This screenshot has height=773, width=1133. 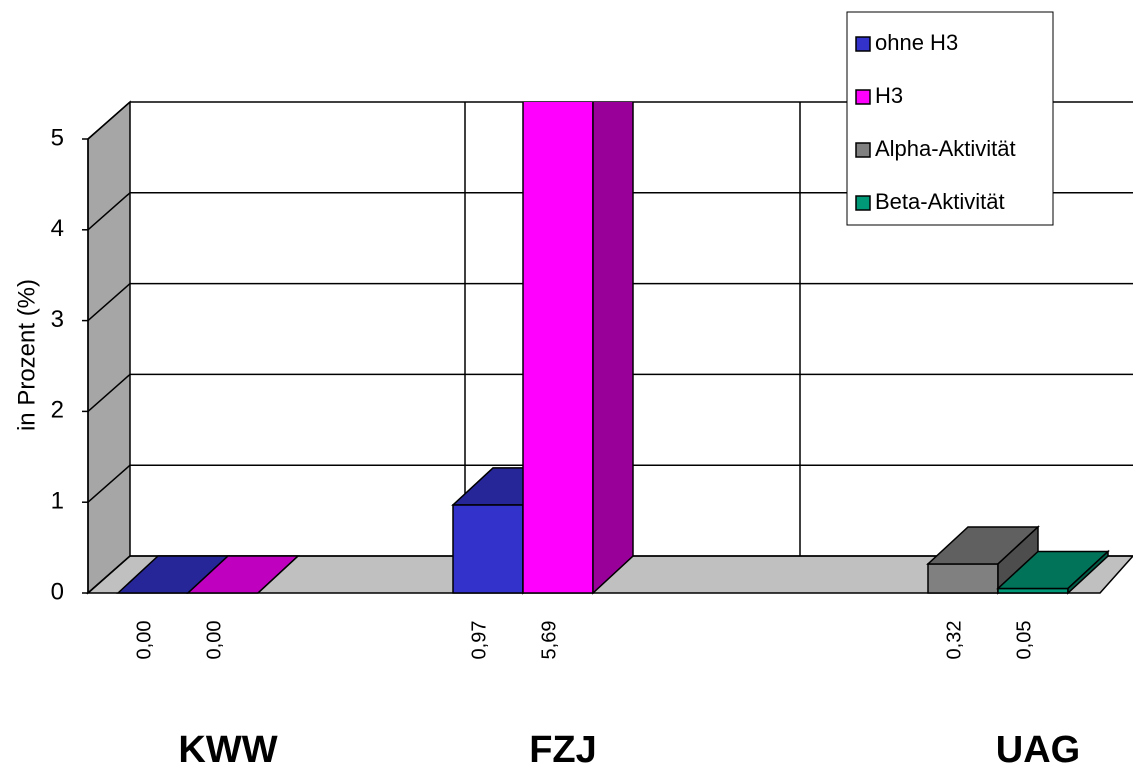 What do you see at coordinates (26, 355) in the screenshot?
I see `y-axis-title: in Prozent (%)` at bounding box center [26, 355].